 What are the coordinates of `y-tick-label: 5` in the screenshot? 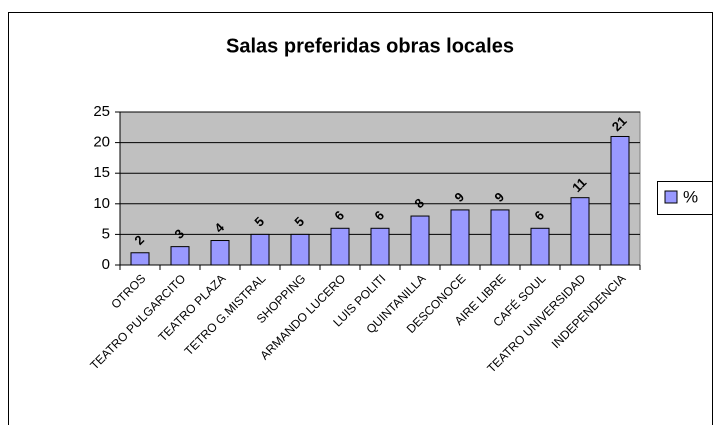 It's located at (106, 233).